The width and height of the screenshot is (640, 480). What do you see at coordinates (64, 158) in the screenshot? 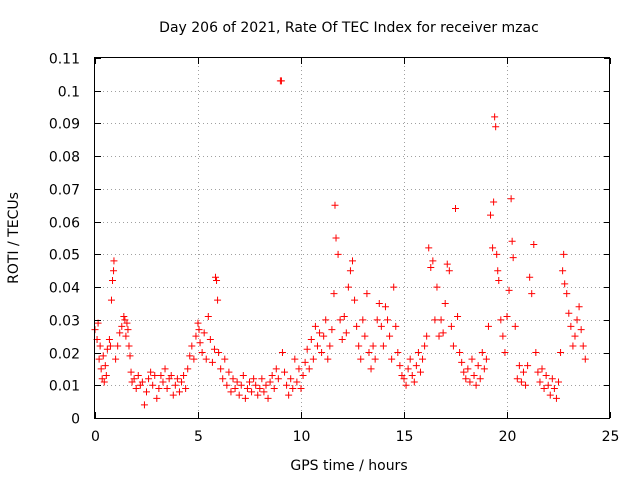
I see `y-tick-label: 0.08` at bounding box center [64, 158].